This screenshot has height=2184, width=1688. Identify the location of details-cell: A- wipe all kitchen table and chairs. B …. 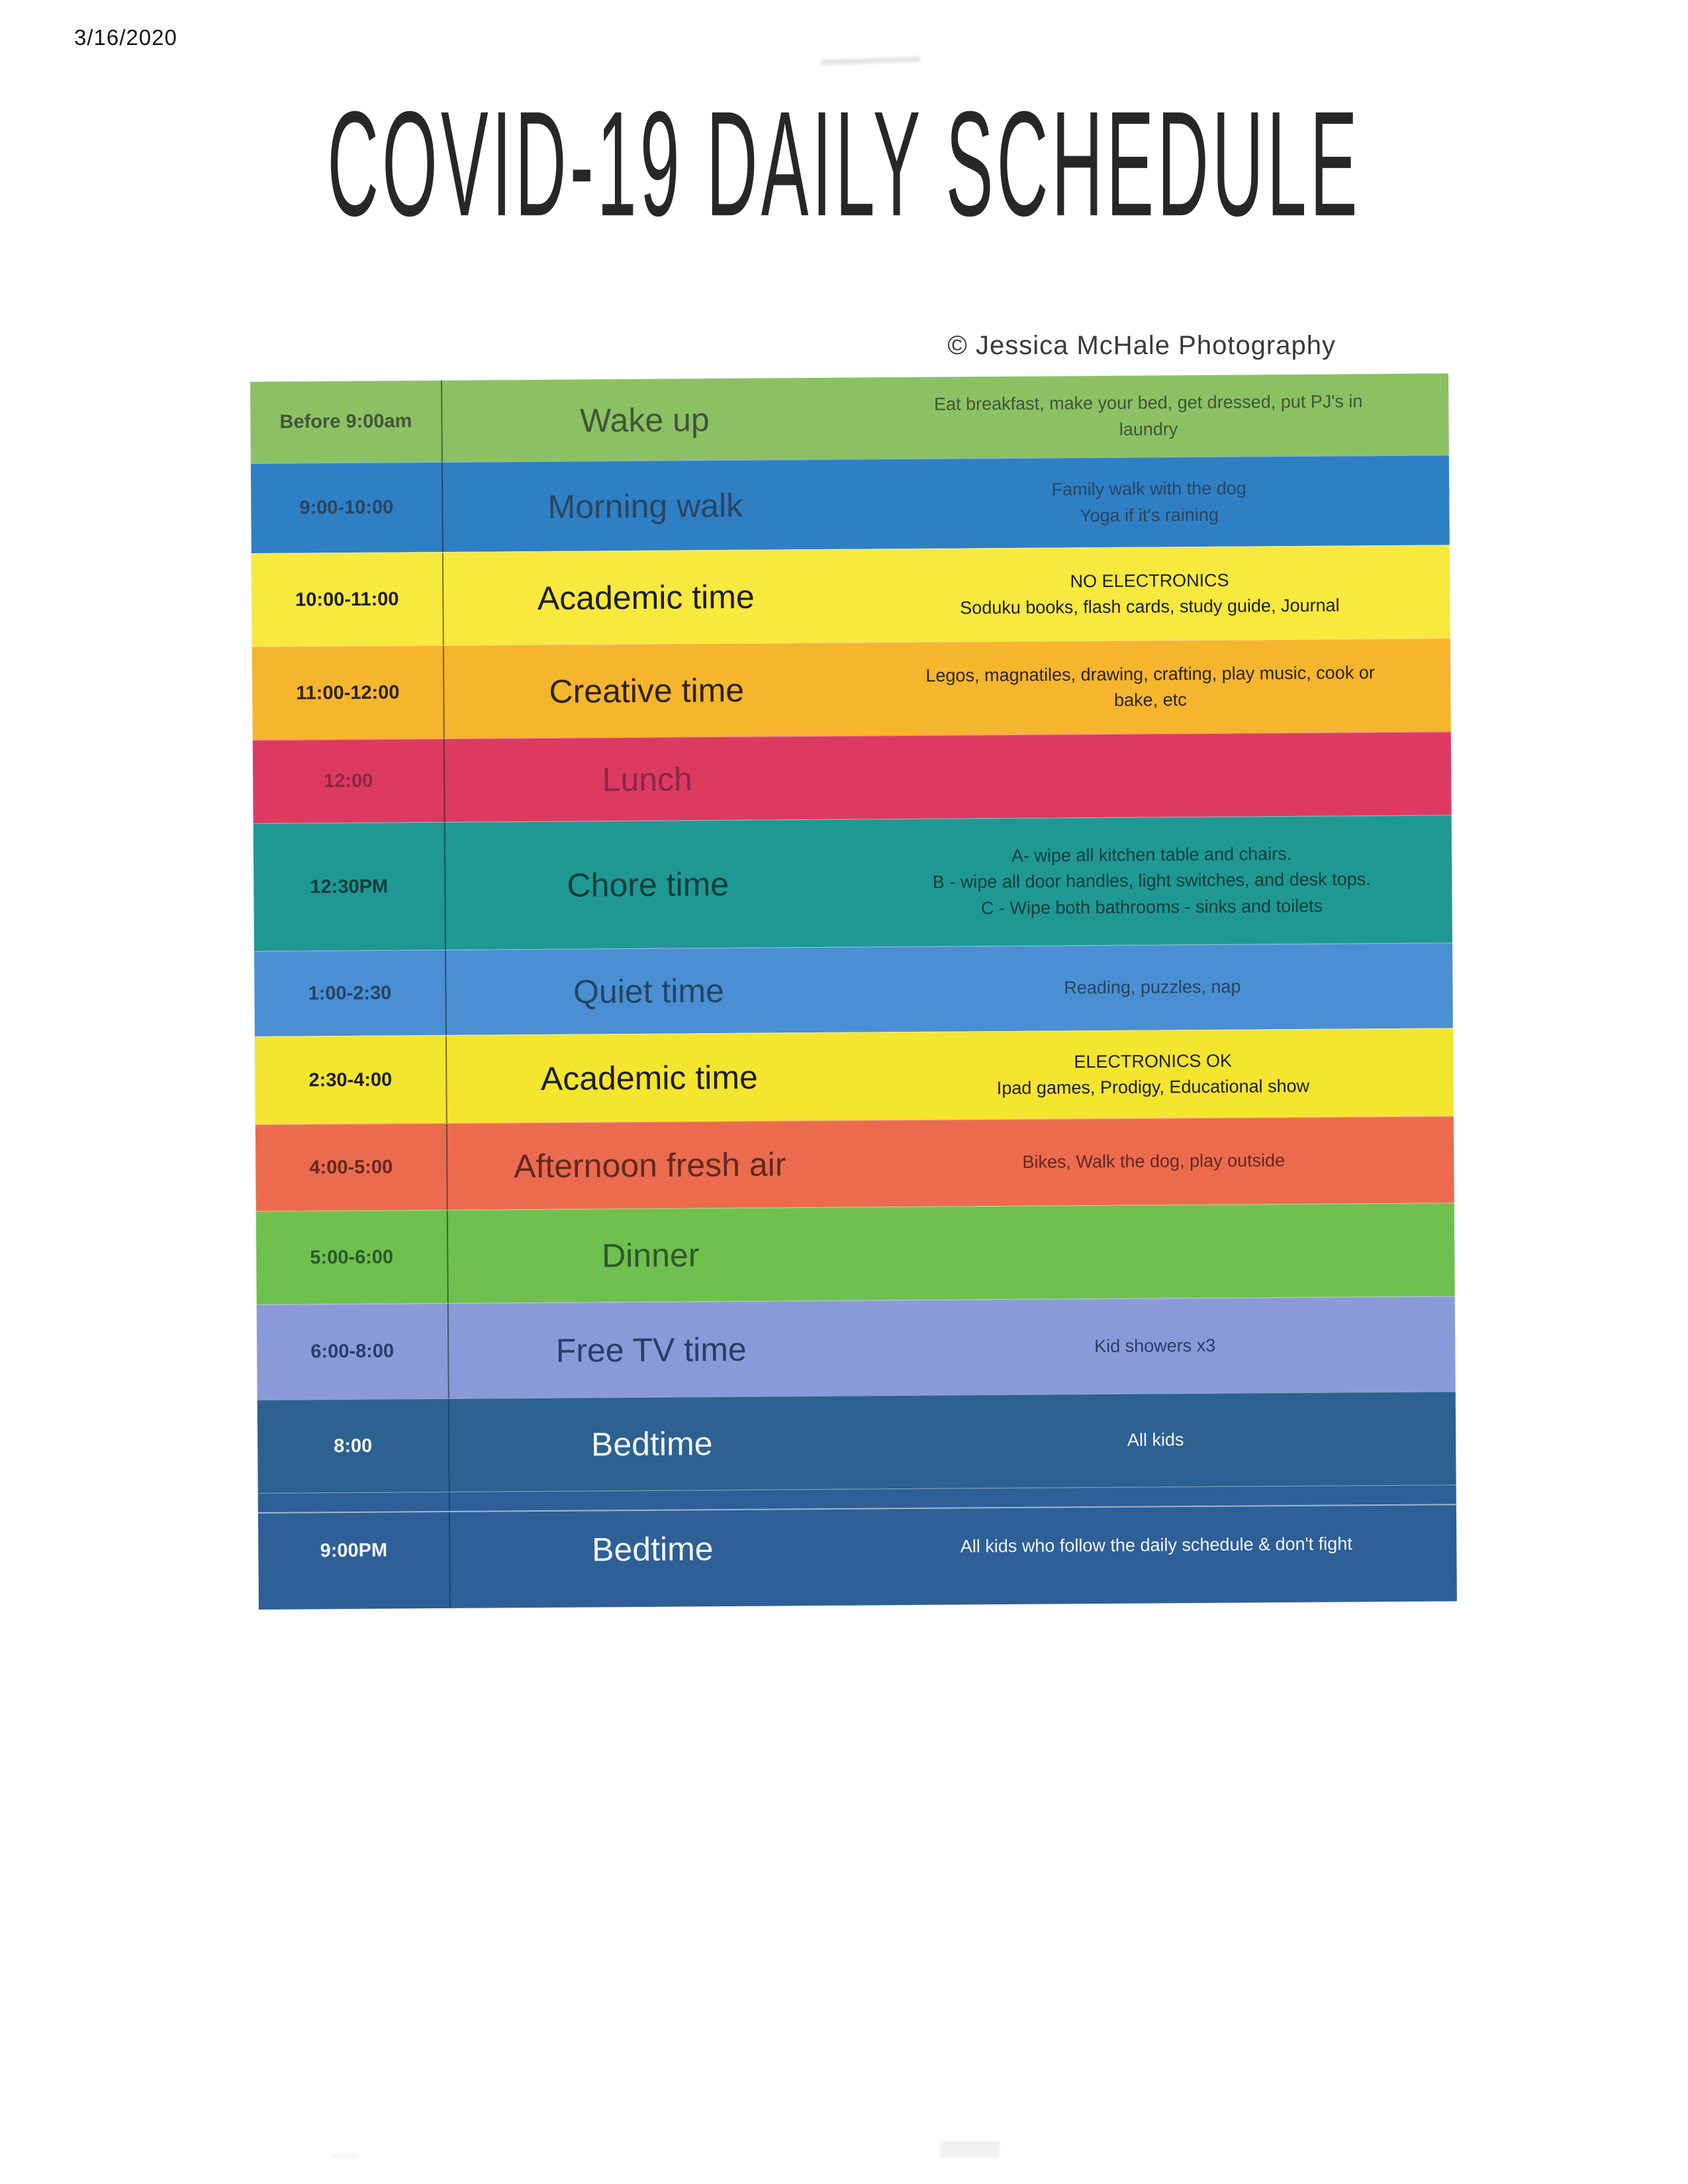
(1151, 881).